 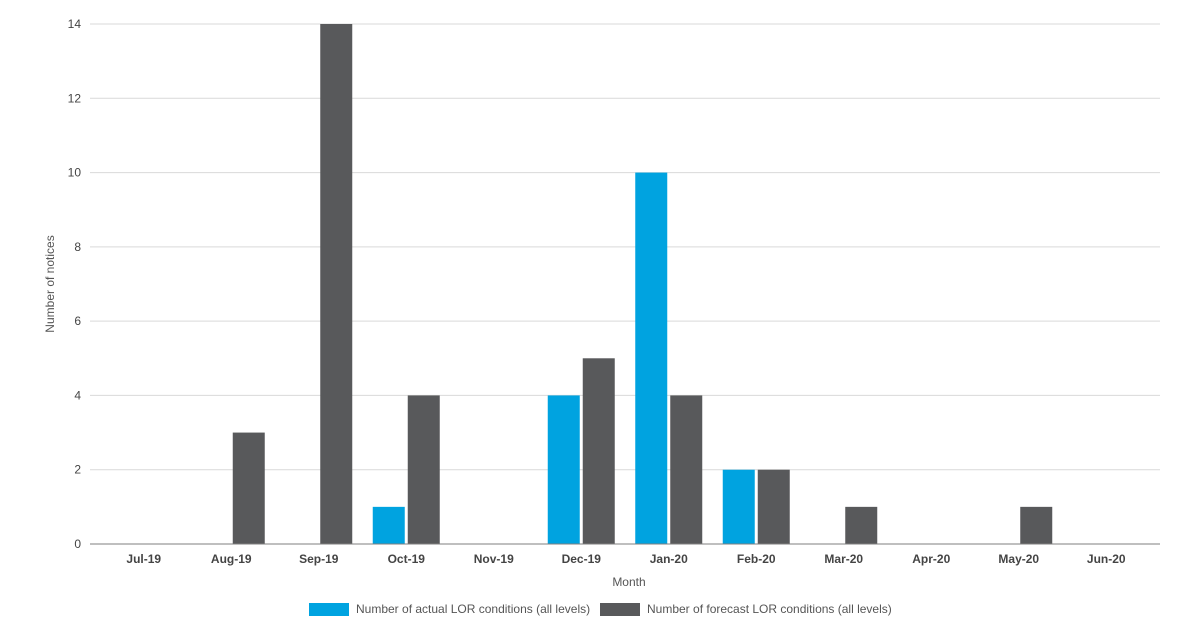 I want to click on y-tick-label: 8, so click(x=77, y=247).